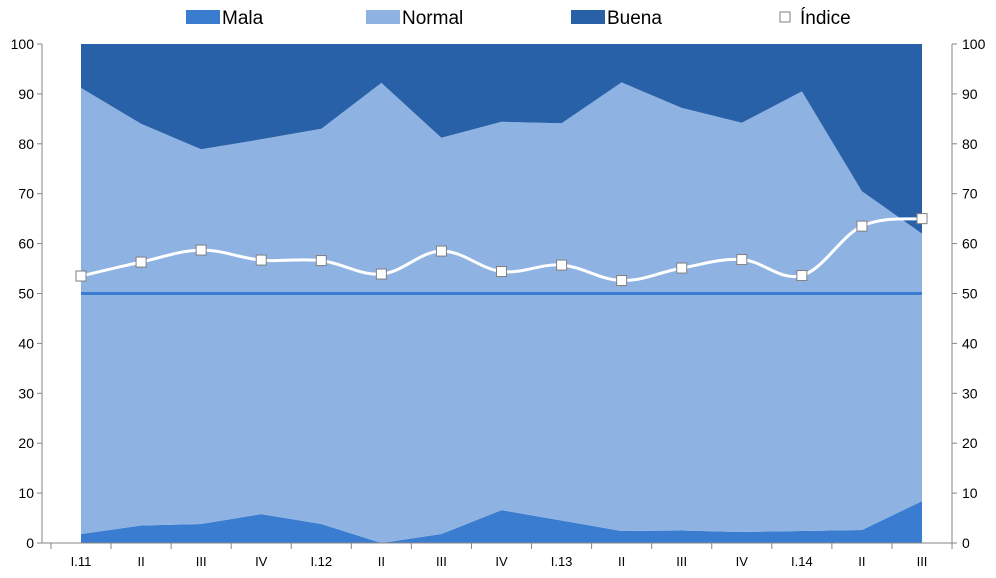 The height and width of the screenshot is (578, 996). I want to click on y-tick-label-right: 0, so click(966, 543).